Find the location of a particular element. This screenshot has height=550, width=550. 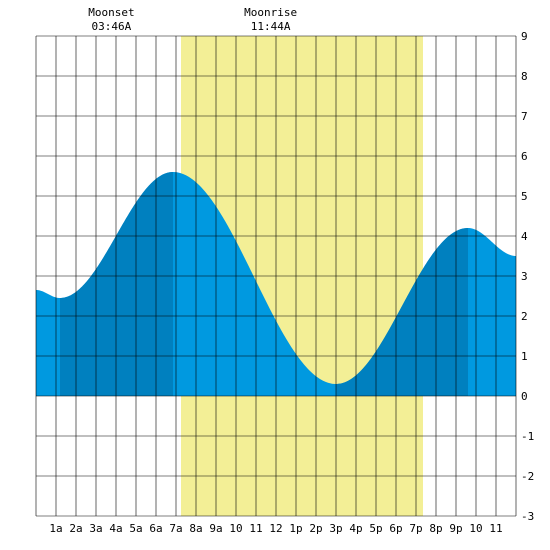

y-tick-label: 4 is located at coordinates (524, 236).